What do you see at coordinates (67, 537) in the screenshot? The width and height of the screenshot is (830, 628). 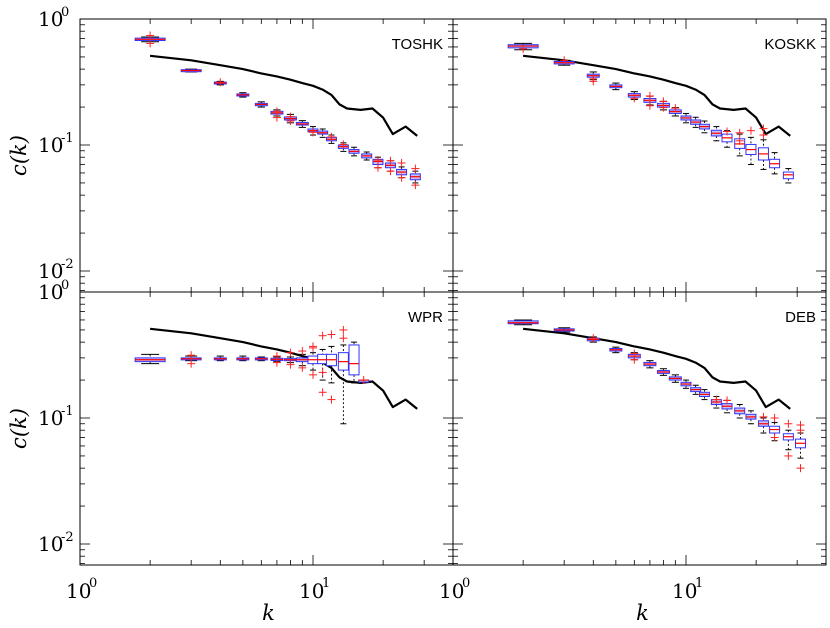 I see `y-tick-label-exponent: -2` at bounding box center [67, 537].